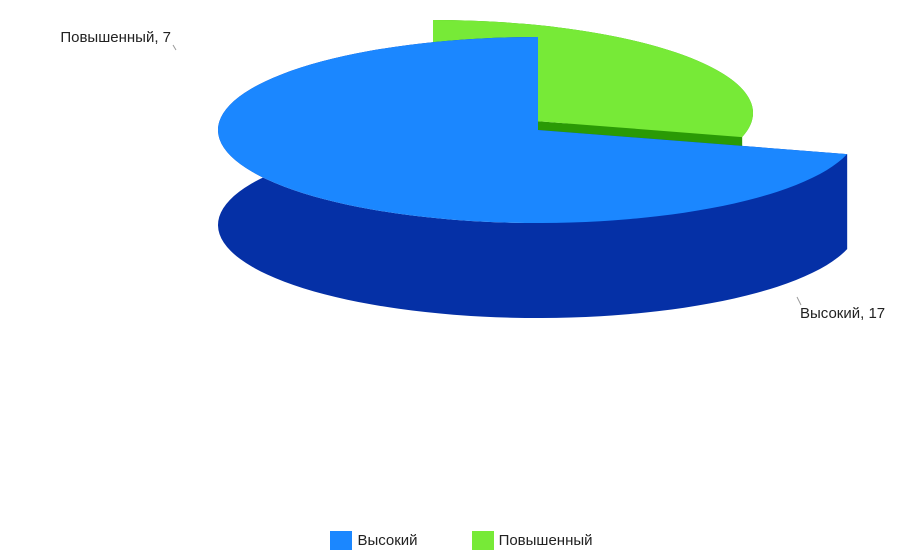  What do you see at coordinates (115, 37) in the screenshot?
I see `data-label: Повышенный, 7` at bounding box center [115, 37].